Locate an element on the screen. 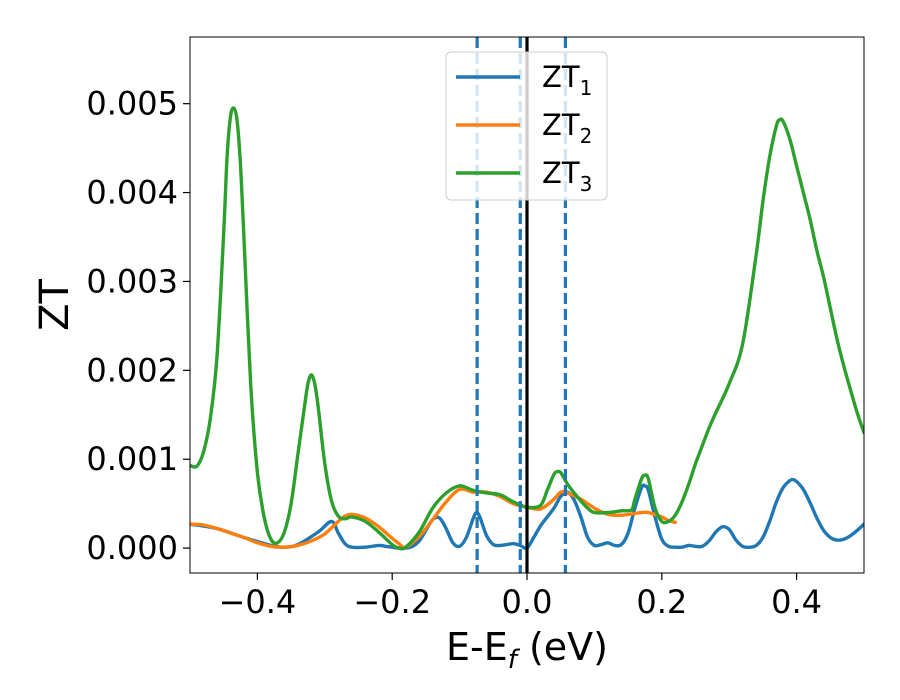 This screenshot has height=700, width=900. x-axis-ticks: −0.4 −0.2 0.0 0.2 0.4 is located at coordinates (520, 597).